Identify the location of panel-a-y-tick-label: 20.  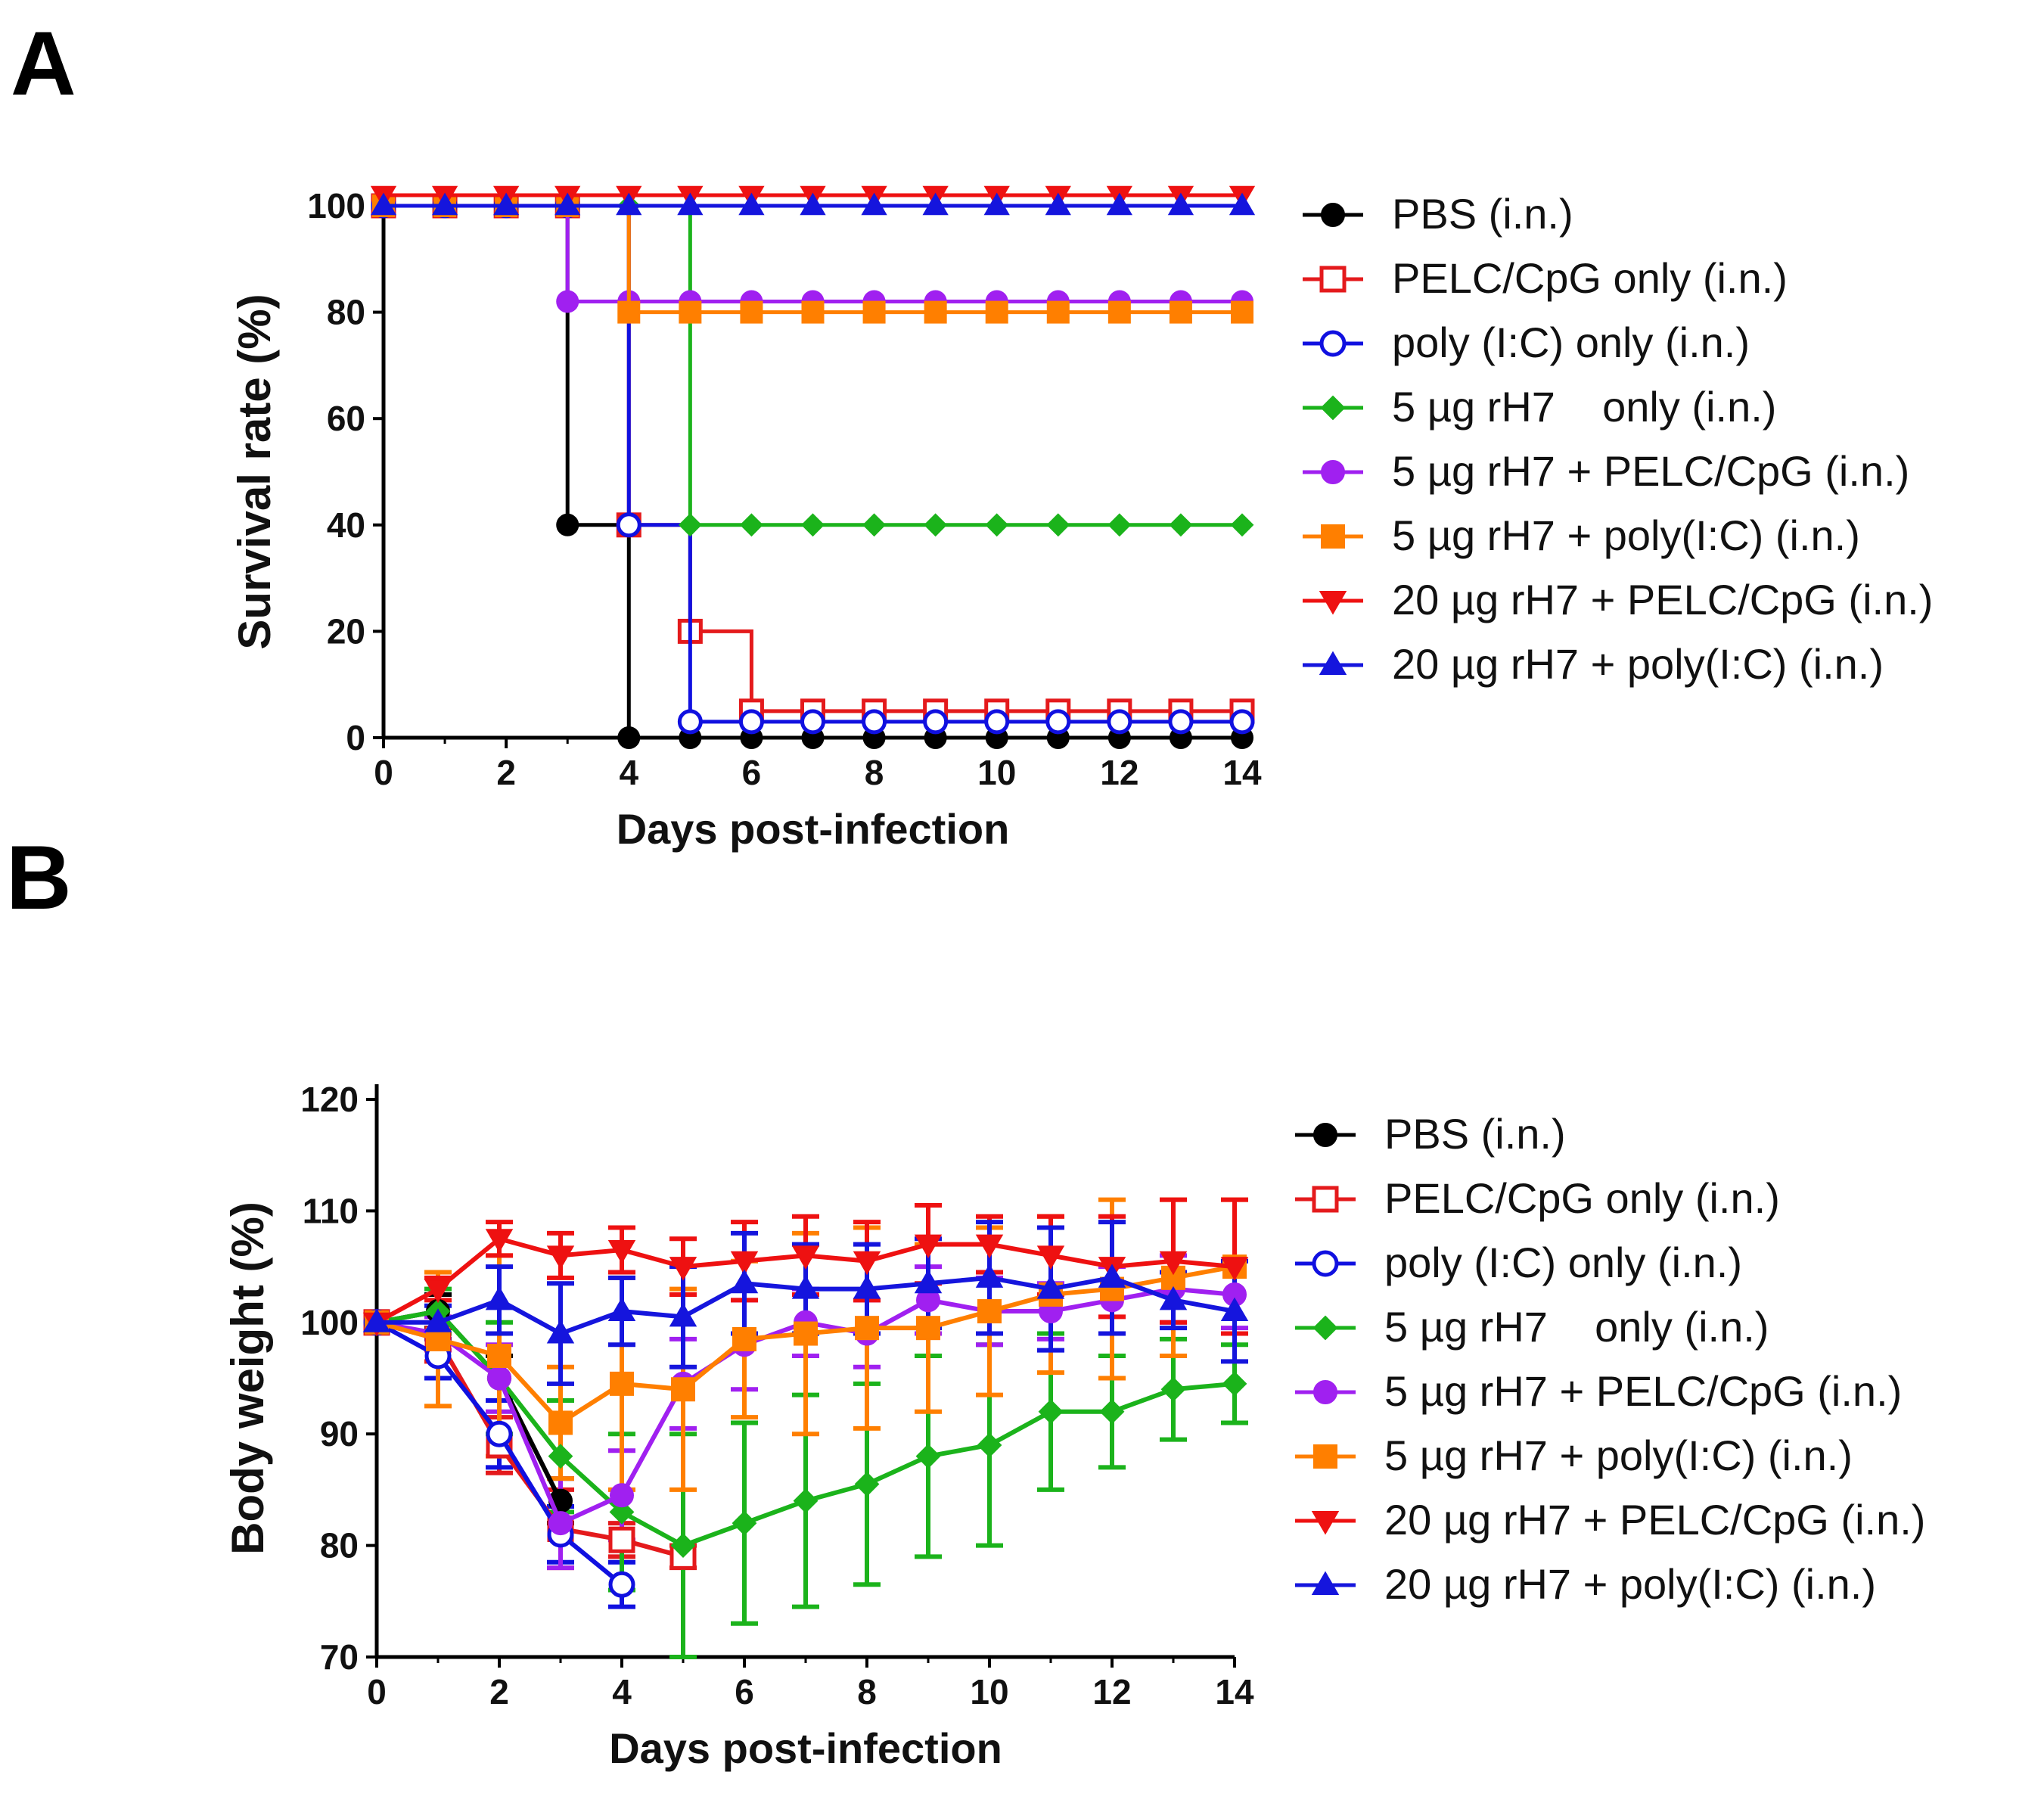
(346, 631).